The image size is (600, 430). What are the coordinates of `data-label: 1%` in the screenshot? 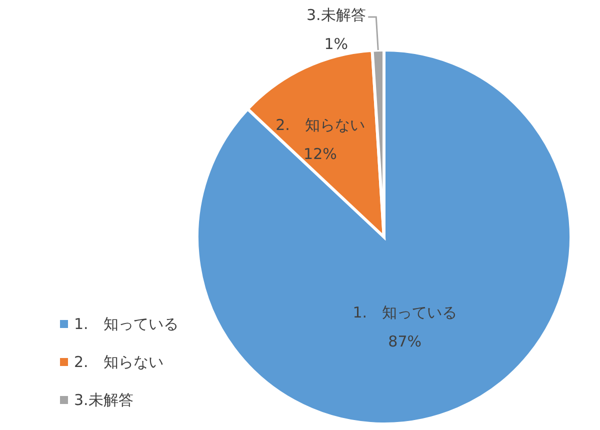 It's located at (336, 44).